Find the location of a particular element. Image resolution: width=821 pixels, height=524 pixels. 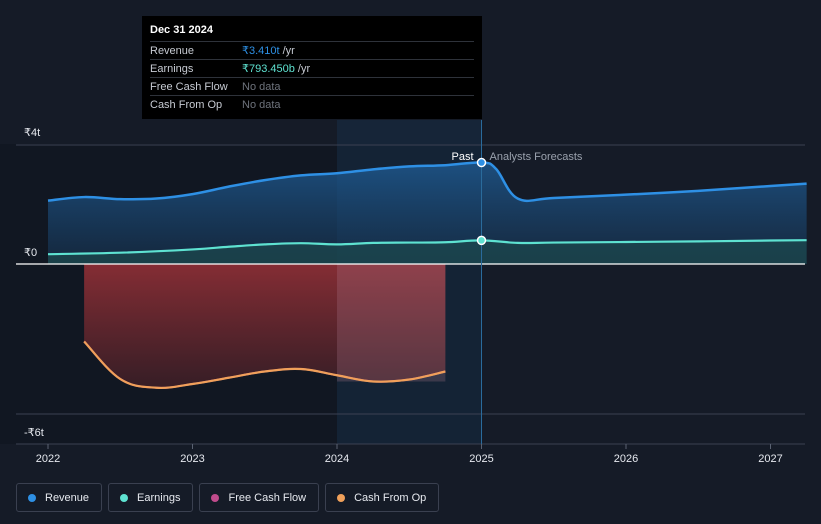

x-tick-label: 2026 is located at coordinates (626, 459).